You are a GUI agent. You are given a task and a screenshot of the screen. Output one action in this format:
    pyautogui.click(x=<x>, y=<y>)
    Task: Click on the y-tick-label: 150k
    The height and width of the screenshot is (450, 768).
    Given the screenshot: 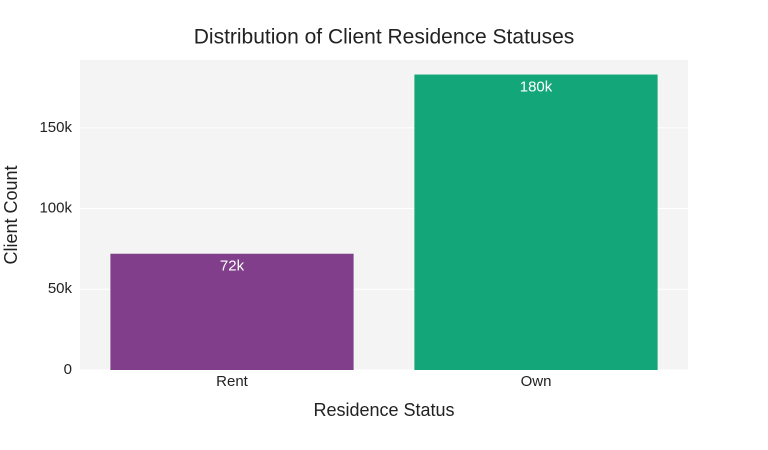 What is the action you would take?
    pyautogui.click(x=55, y=127)
    